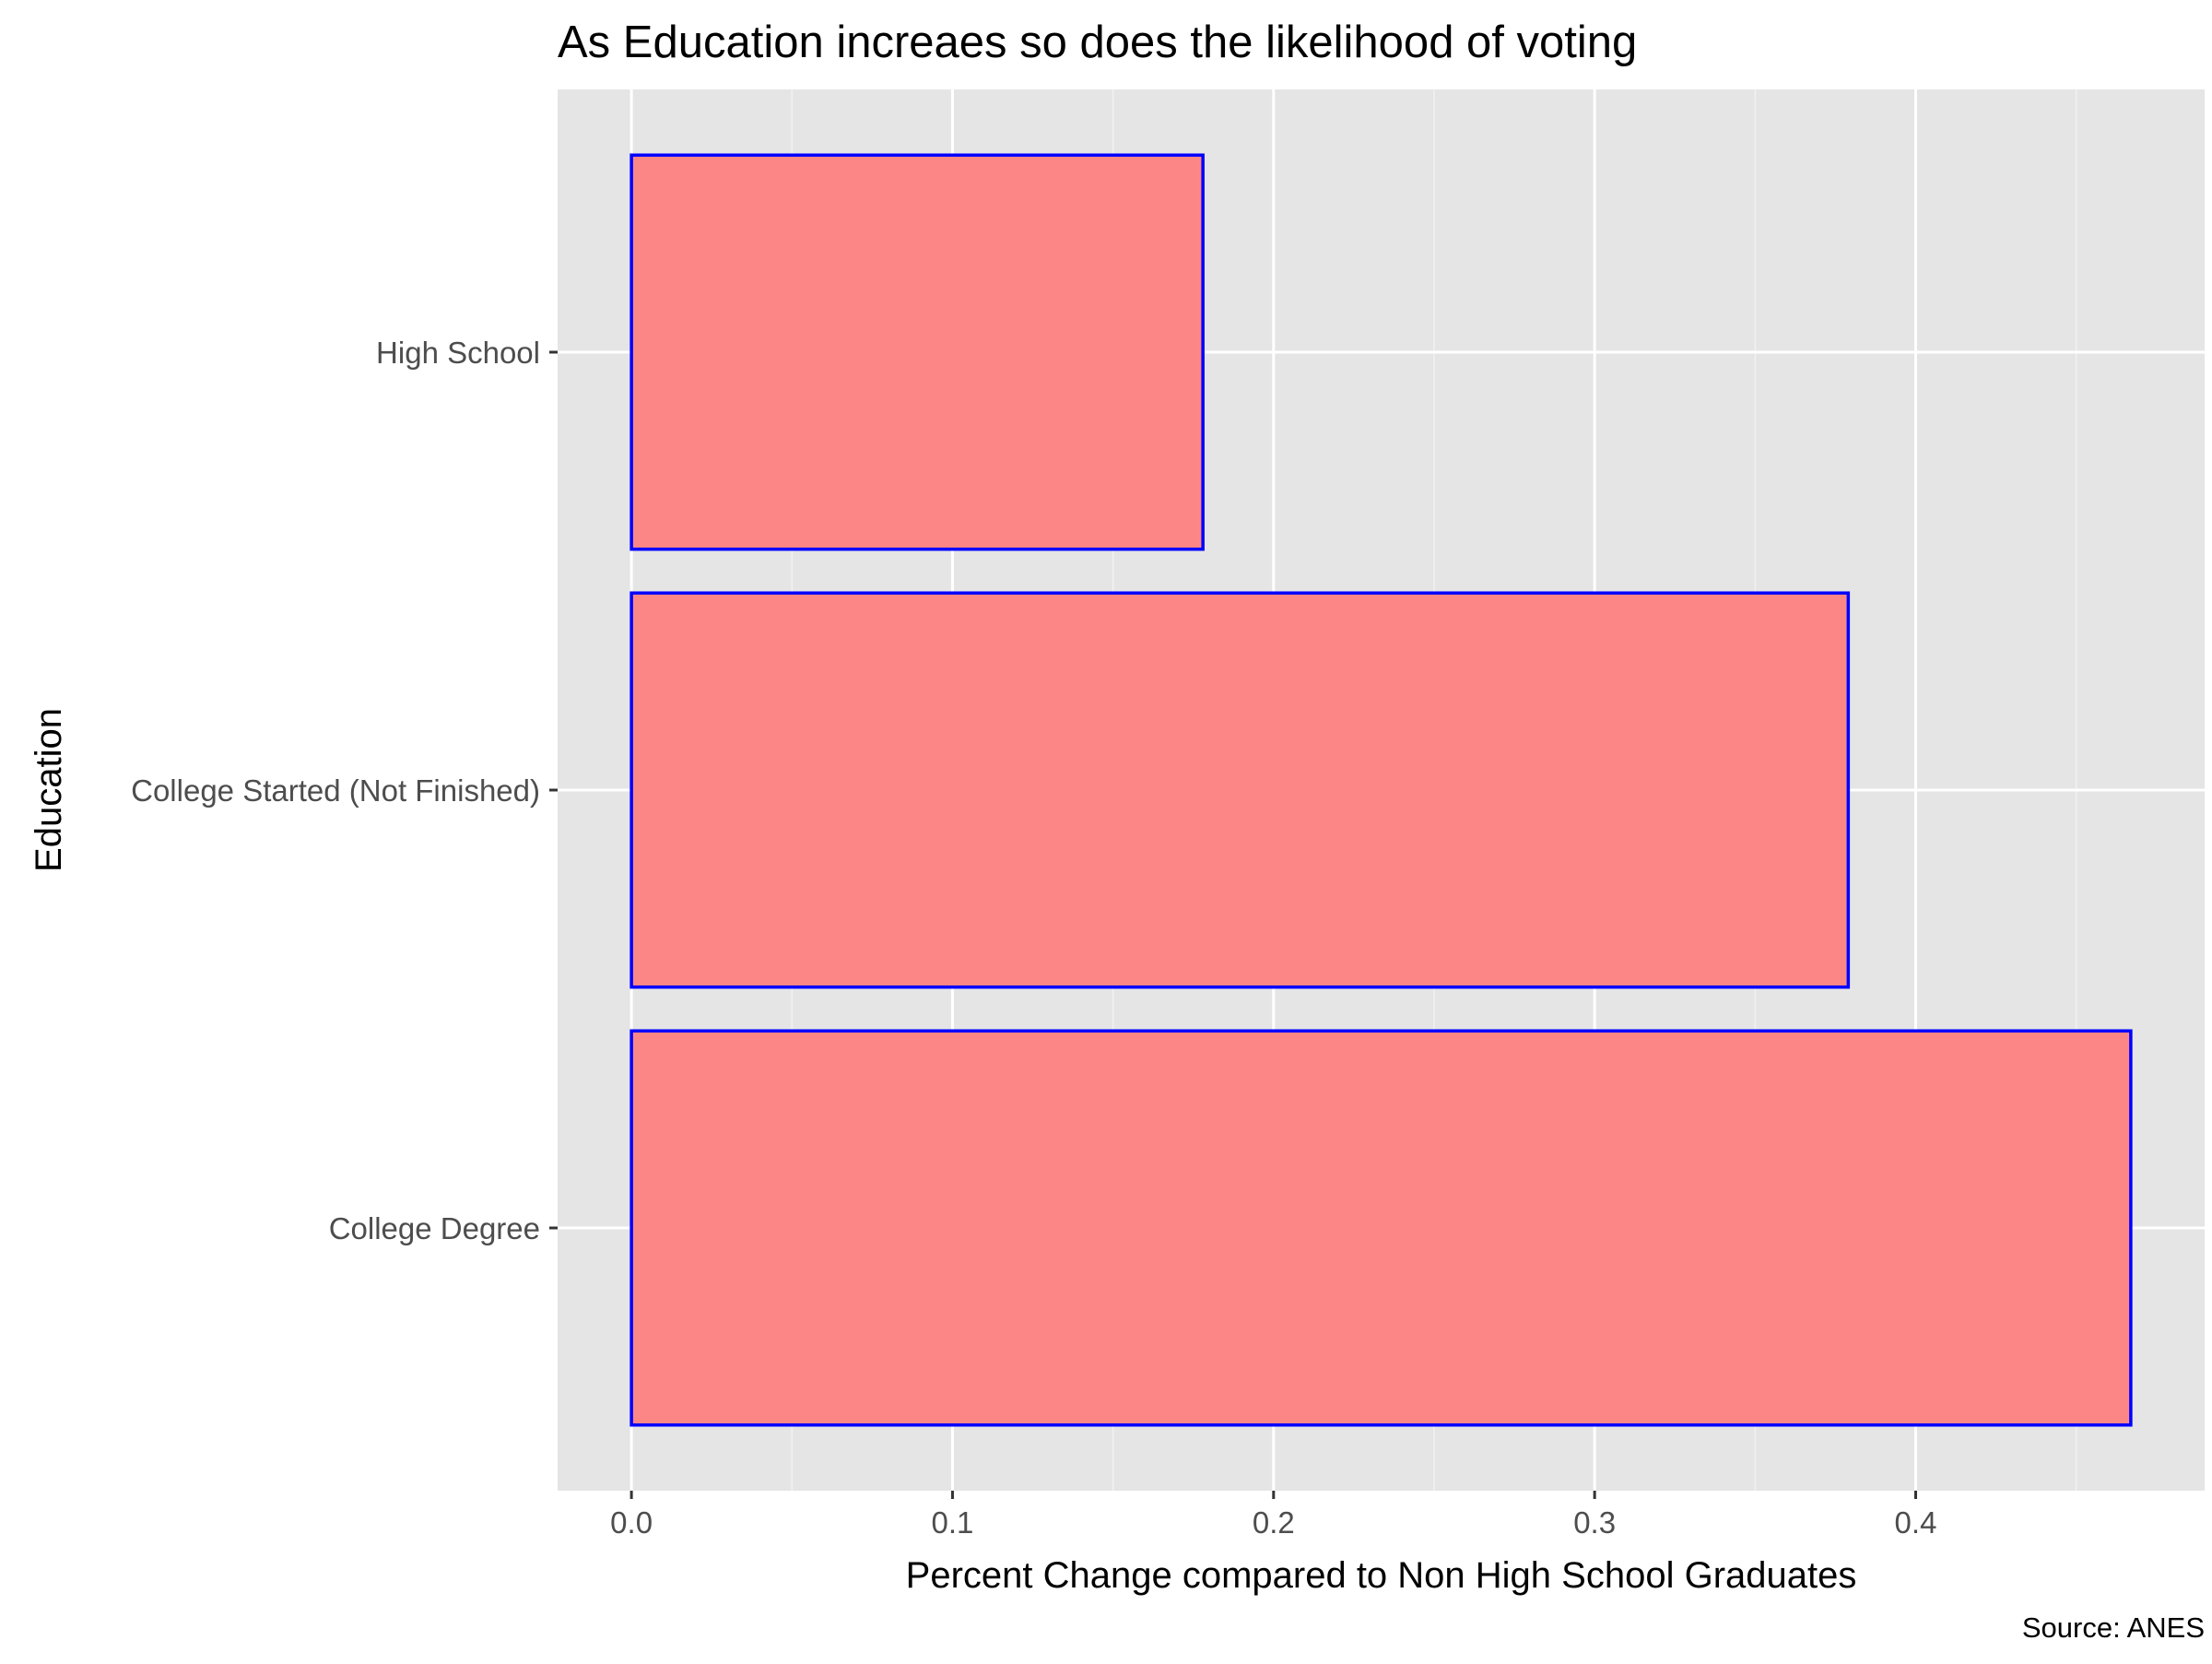 Image resolution: width=2212 pixels, height=1664 pixels. I want to click on x-axis-ticks: 0.0 0.1 0.2 0.3 0.4, so click(1273, 1515).